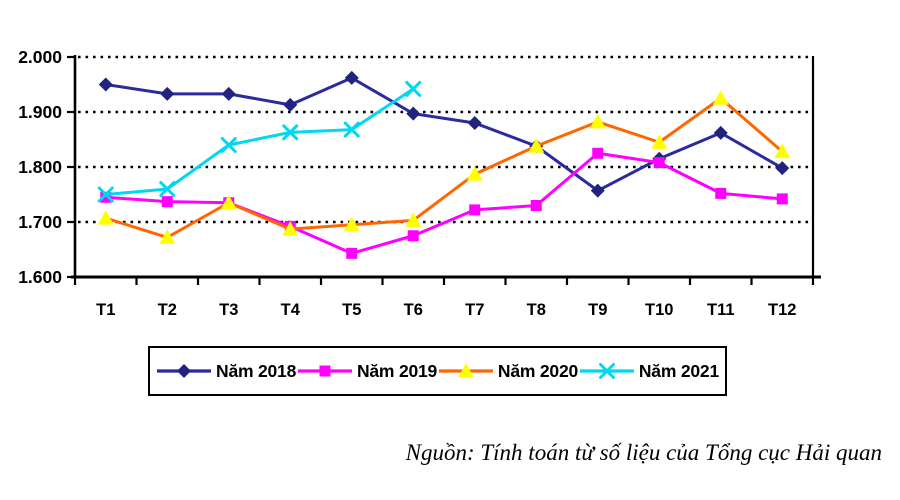 The height and width of the screenshot is (500, 900). I want to click on legend-label: Năm 2021, so click(678, 370).